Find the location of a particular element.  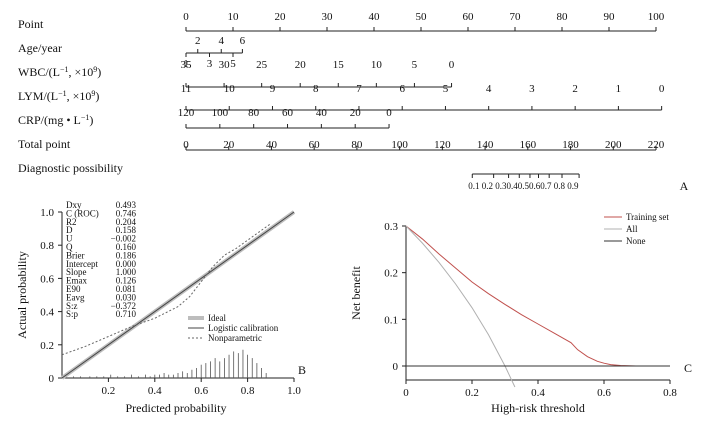

stat-value: 0.493 is located at coordinates (126, 205).